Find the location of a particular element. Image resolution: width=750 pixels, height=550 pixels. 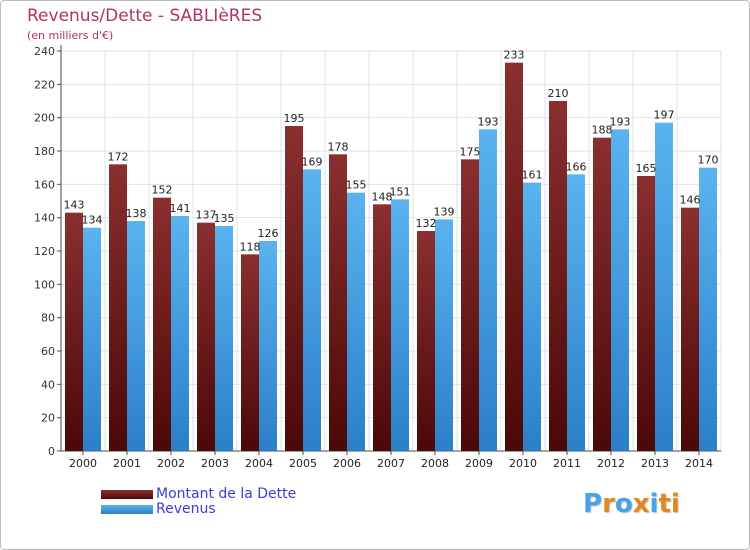

dette-bar-label: 175 is located at coordinates (470, 151).